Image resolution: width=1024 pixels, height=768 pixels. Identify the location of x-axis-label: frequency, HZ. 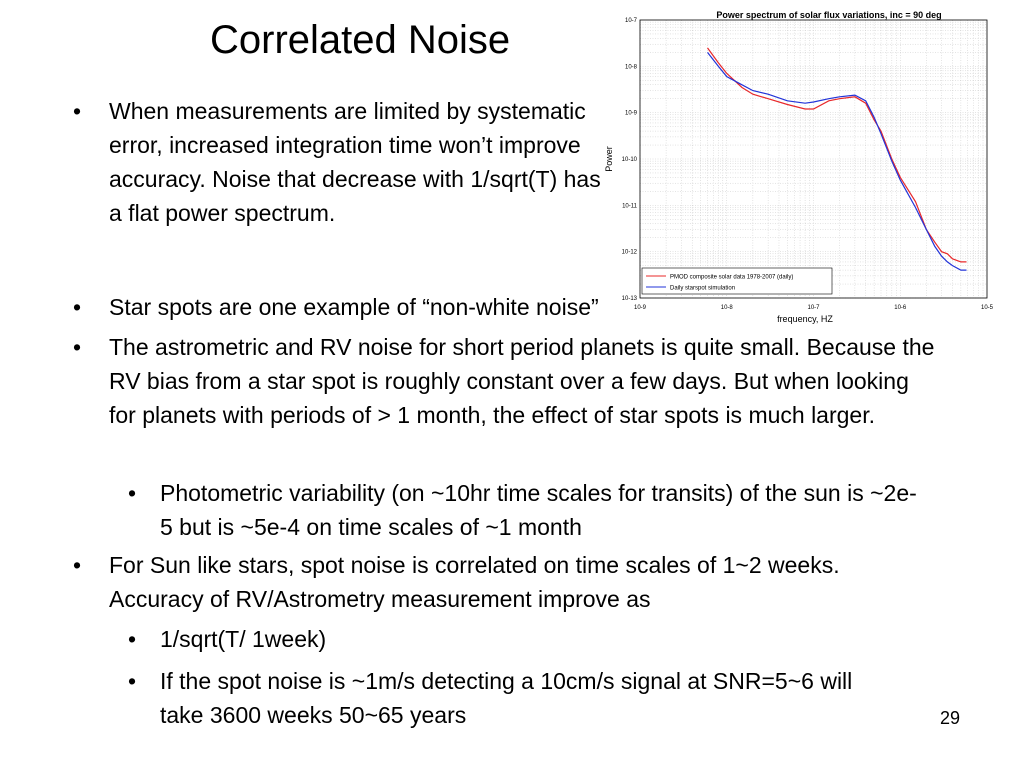
(805, 319).